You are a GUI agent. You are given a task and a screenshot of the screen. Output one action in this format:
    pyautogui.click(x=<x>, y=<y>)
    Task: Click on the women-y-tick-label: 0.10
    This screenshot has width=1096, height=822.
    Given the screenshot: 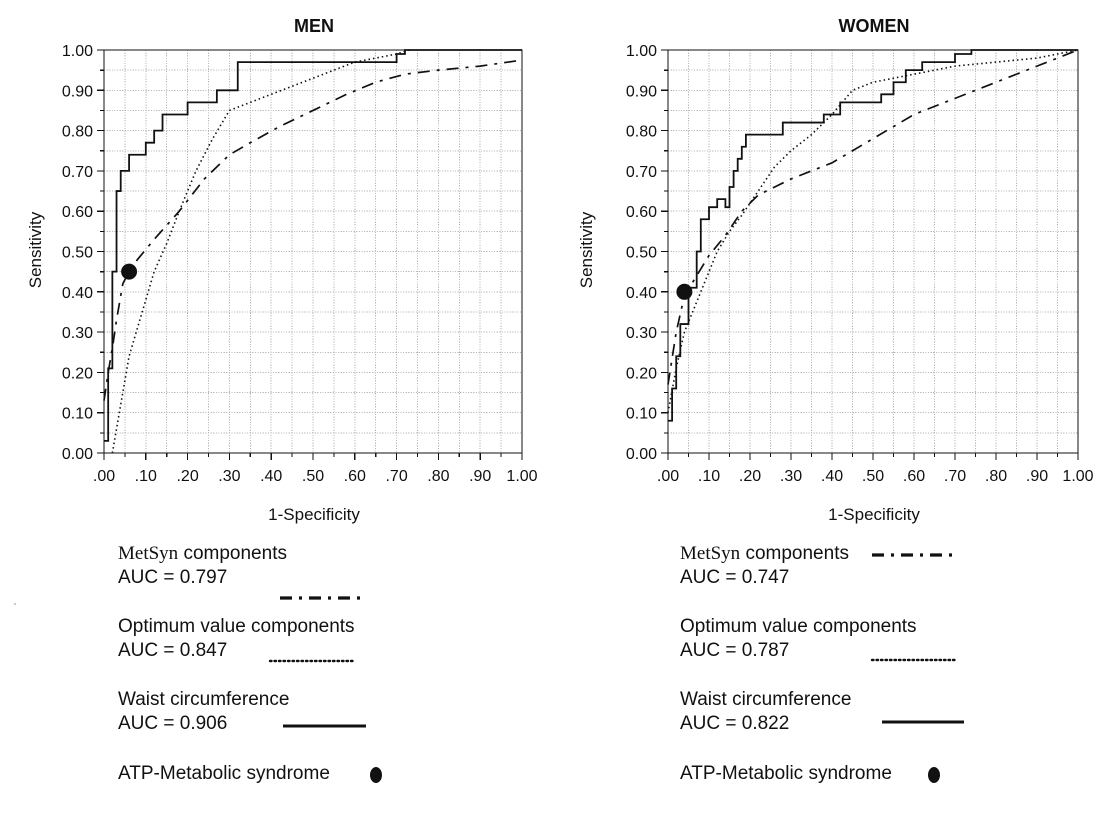 What is the action you would take?
    pyautogui.click(x=641, y=414)
    